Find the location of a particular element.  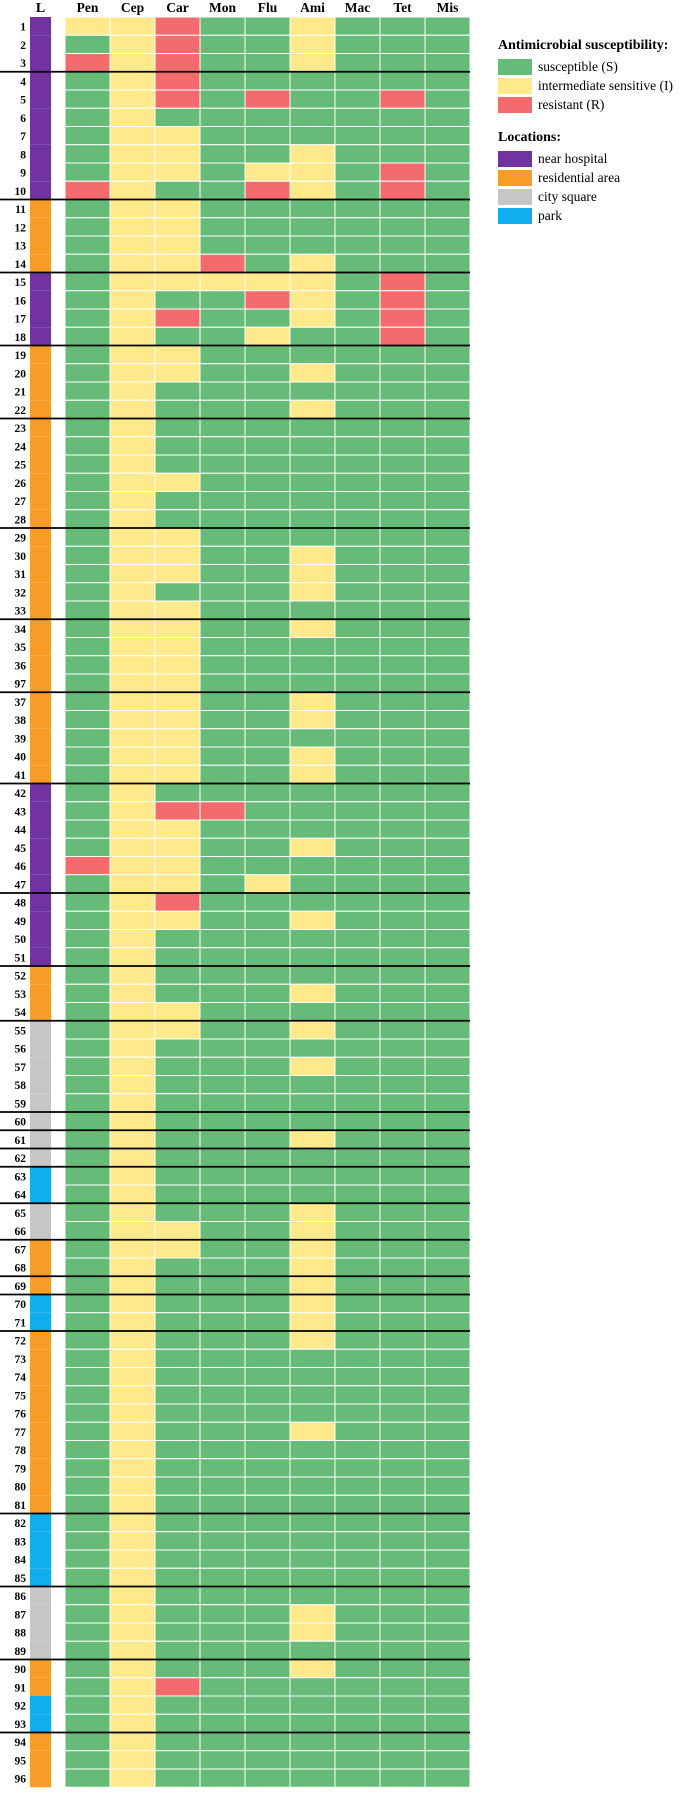

location-legend-item: near hospital is located at coordinates (590, 158).